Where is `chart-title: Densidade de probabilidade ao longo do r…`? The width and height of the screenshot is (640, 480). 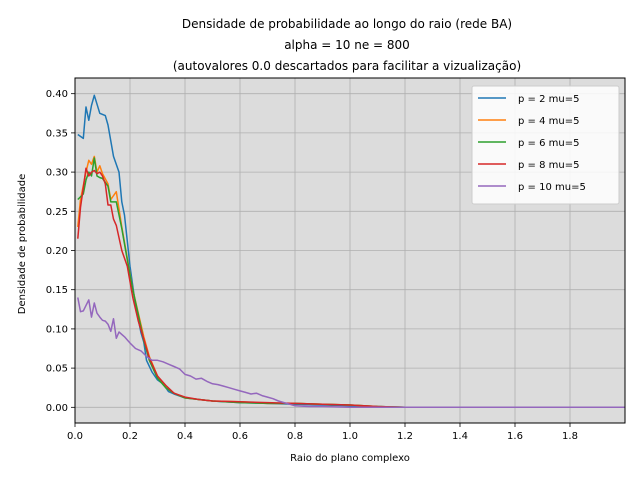
chart-title: Densidade de probabilidade ao longo do r… is located at coordinates (347, 45).